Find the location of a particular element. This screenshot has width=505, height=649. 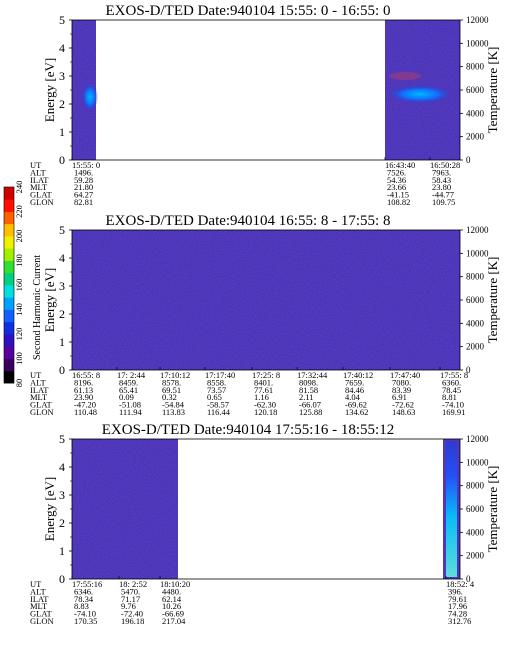

table-cell: 9.76 is located at coordinates (128, 606).